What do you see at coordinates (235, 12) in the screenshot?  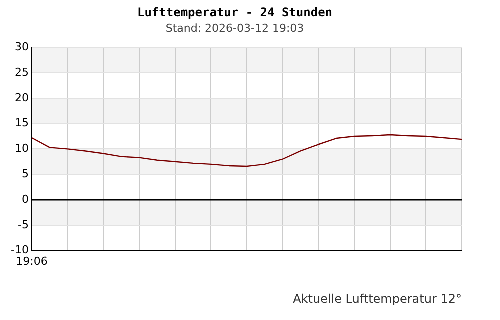 I see `chart-title: Lufttemperatur - 24 Stunden` at bounding box center [235, 12].